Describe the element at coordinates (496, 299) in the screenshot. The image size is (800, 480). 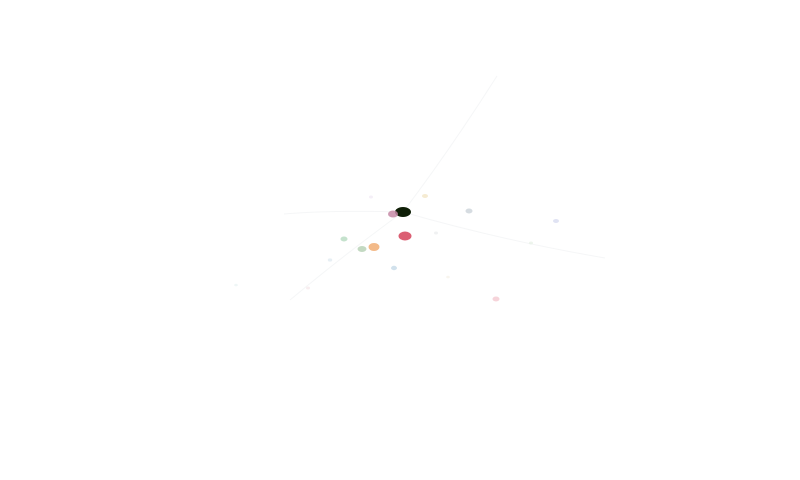
I see `pink-body` at that location.